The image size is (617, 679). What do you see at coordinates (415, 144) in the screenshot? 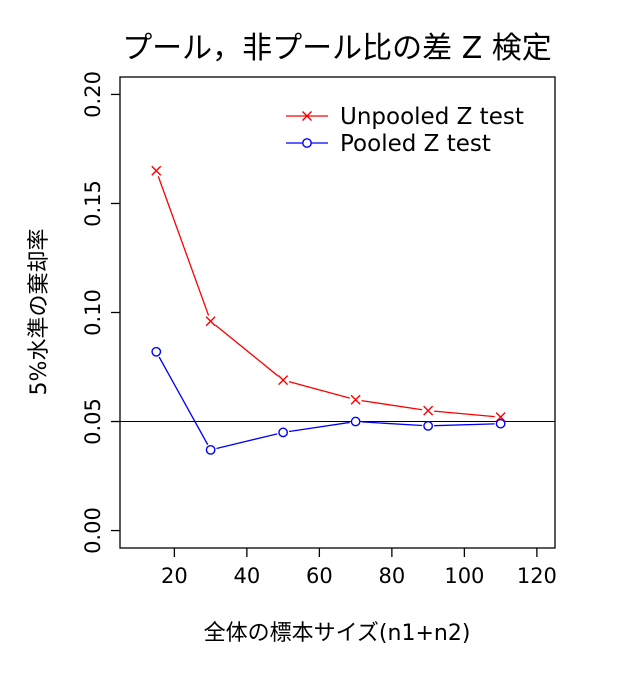
I see `legend-label-pooled: Pooled Z test` at bounding box center [415, 144].